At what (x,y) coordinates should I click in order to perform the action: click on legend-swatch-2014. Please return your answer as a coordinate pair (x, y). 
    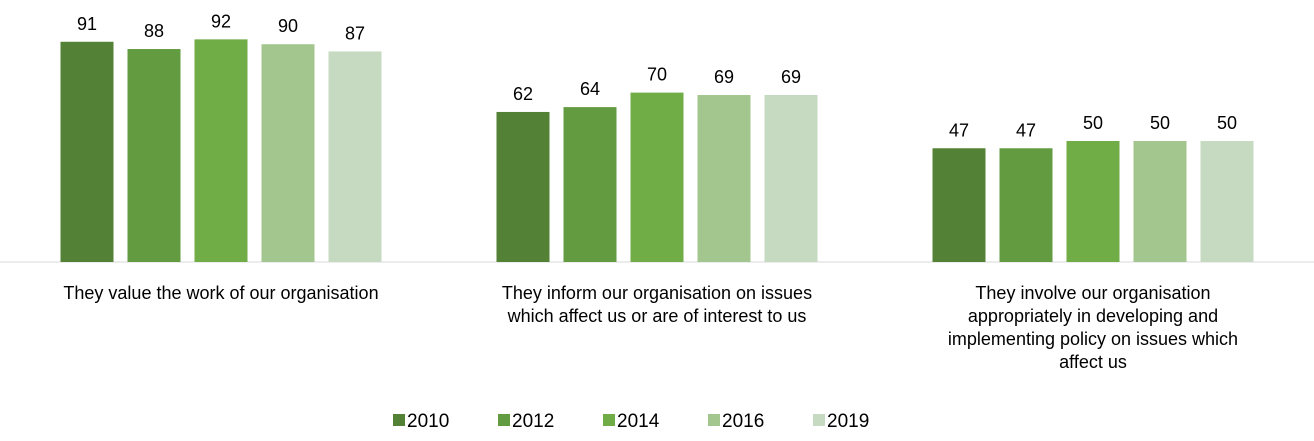
    Looking at the image, I should click on (609, 420).